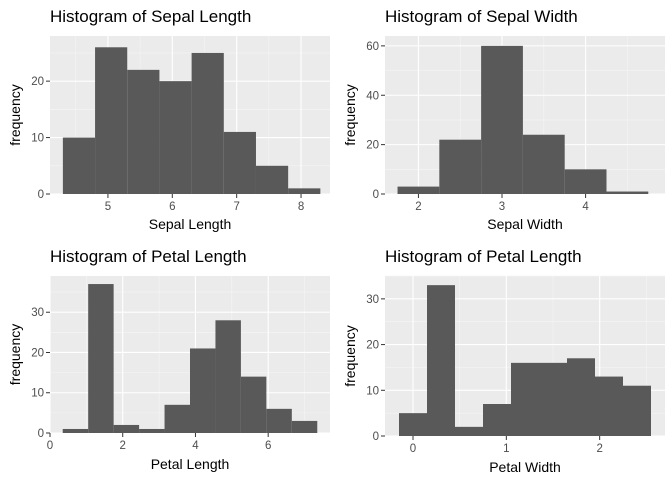 This screenshot has width=672, height=480. Describe the element at coordinates (481, 16) in the screenshot. I see `chart-title: Histogram of Sepal Width` at that location.